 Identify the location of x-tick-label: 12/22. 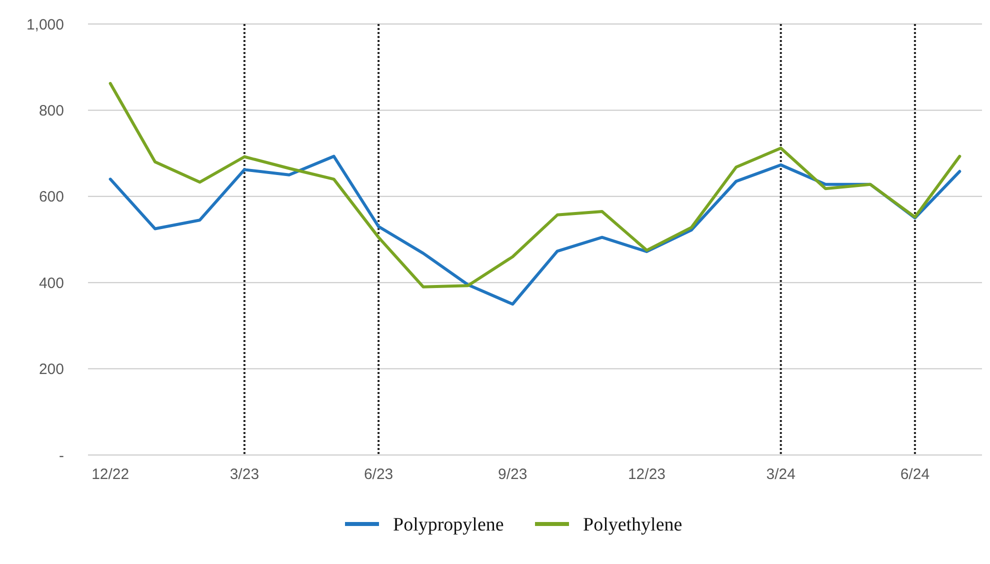
(111, 474).